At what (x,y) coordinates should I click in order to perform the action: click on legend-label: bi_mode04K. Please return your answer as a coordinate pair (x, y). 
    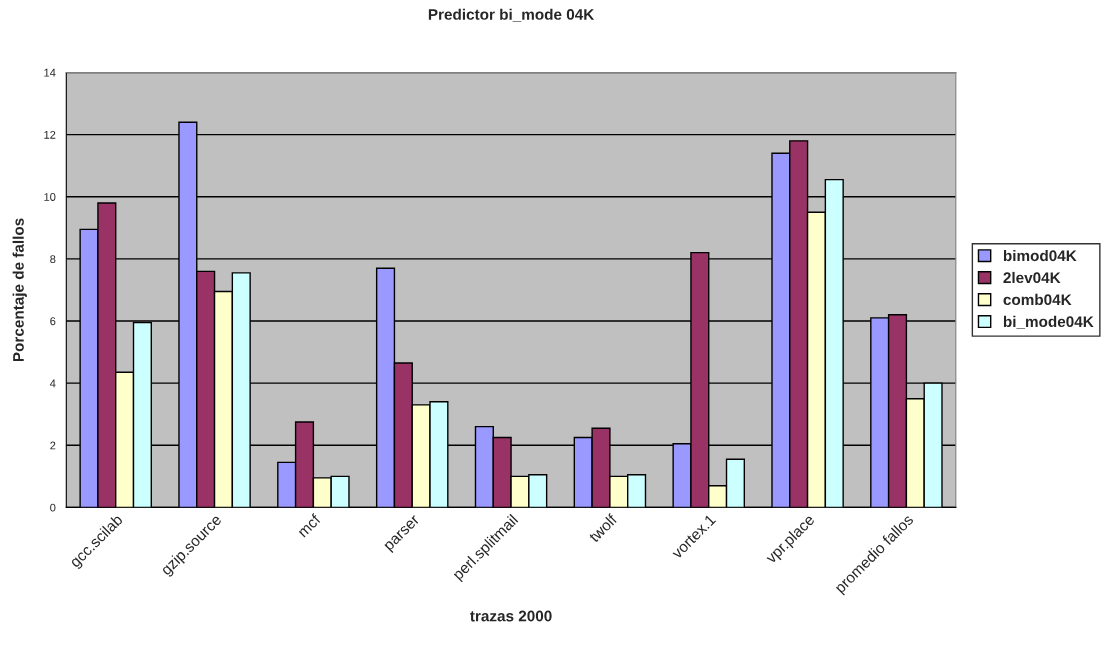
    Looking at the image, I should click on (1048, 322).